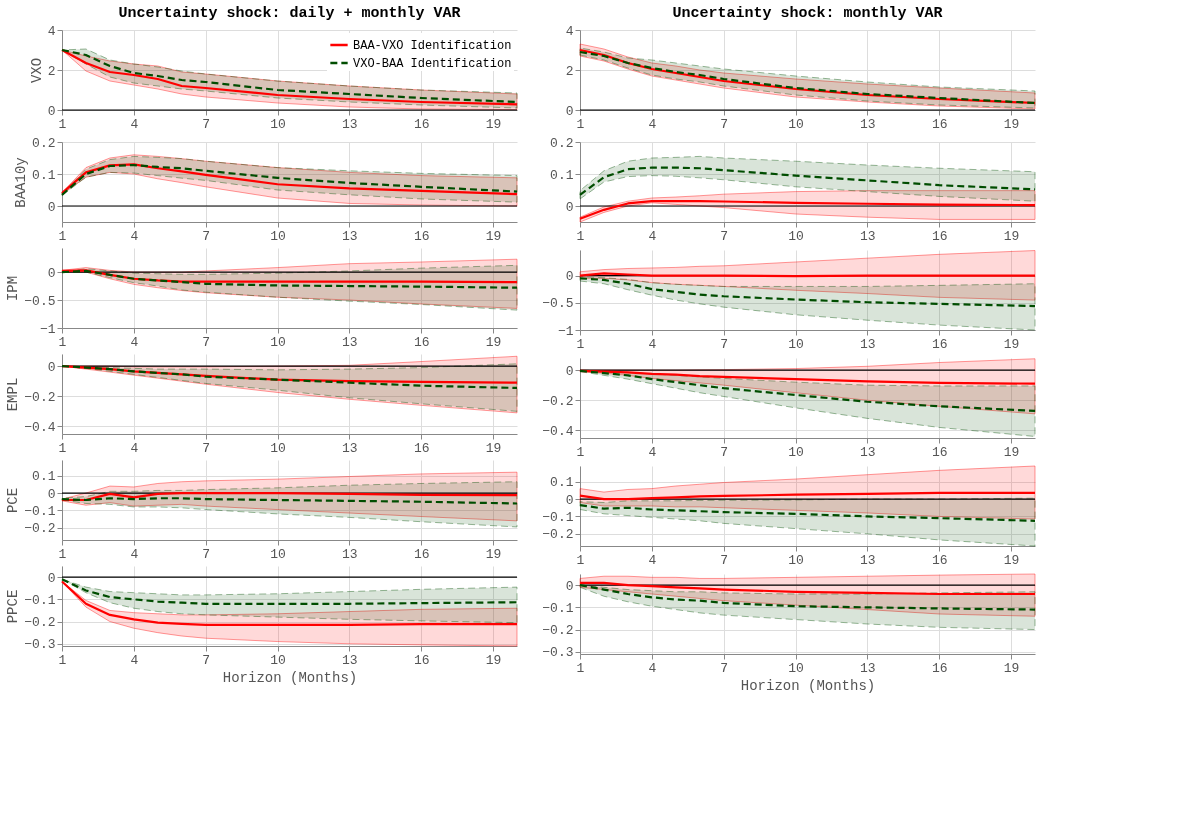  Describe the element at coordinates (13, 288) in the screenshot. I see `y-axis-title: IPM` at that location.